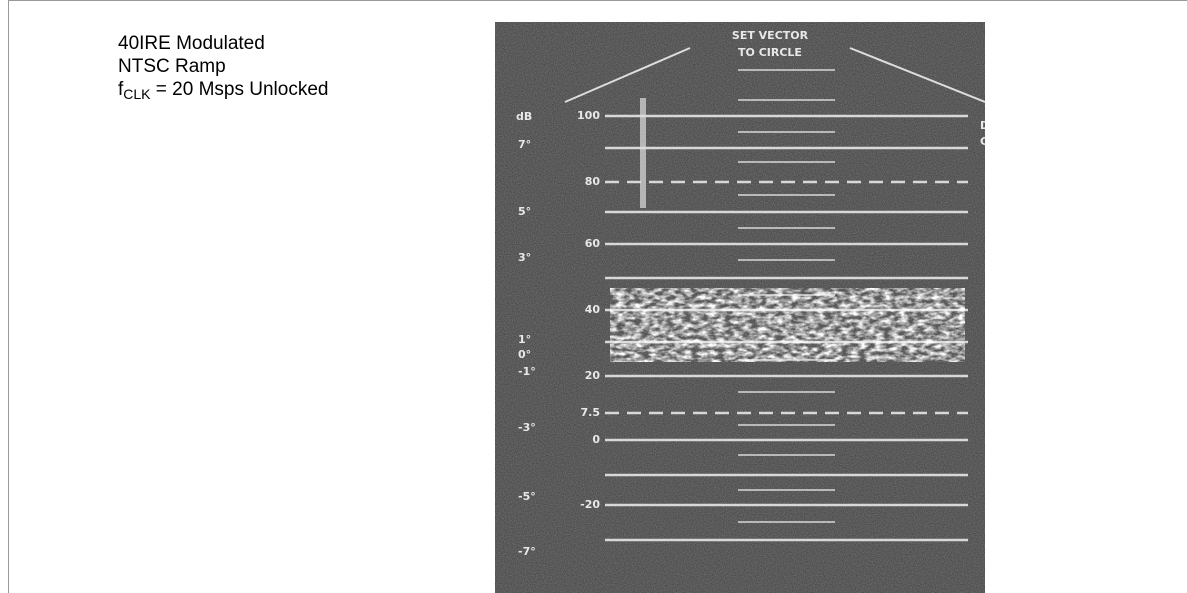 Image resolution: width=1187 pixels, height=593 pixels. Describe the element at coordinates (524, 144) in the screenshot. I see `phase-label: 7°` at that location.